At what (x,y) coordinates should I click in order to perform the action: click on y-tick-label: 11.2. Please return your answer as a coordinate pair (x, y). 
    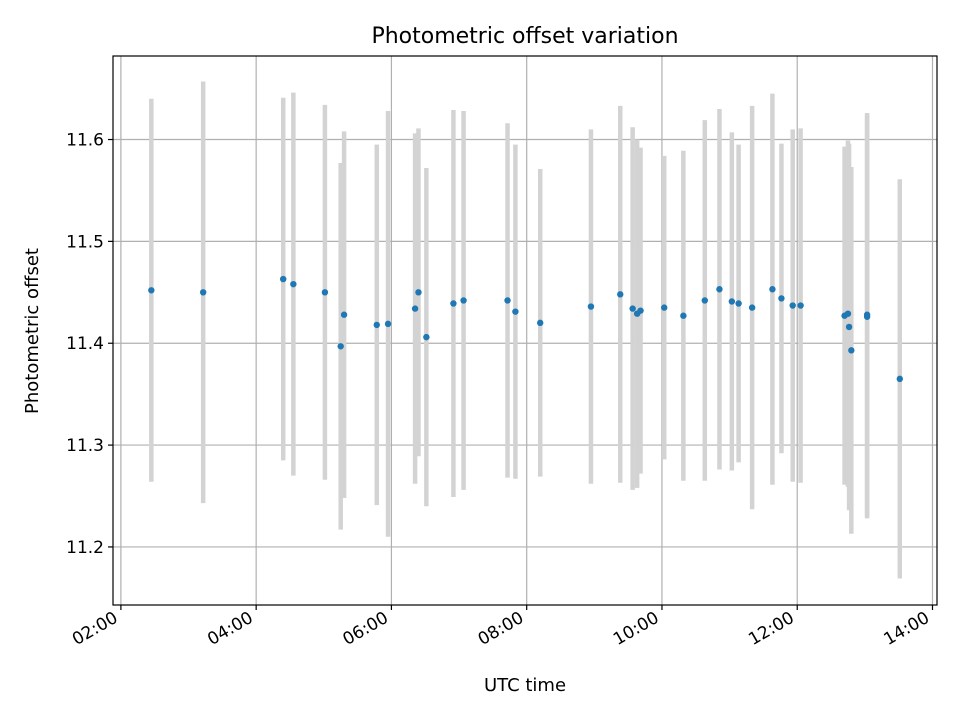
    Looking at the image, I should click on (85, 548).